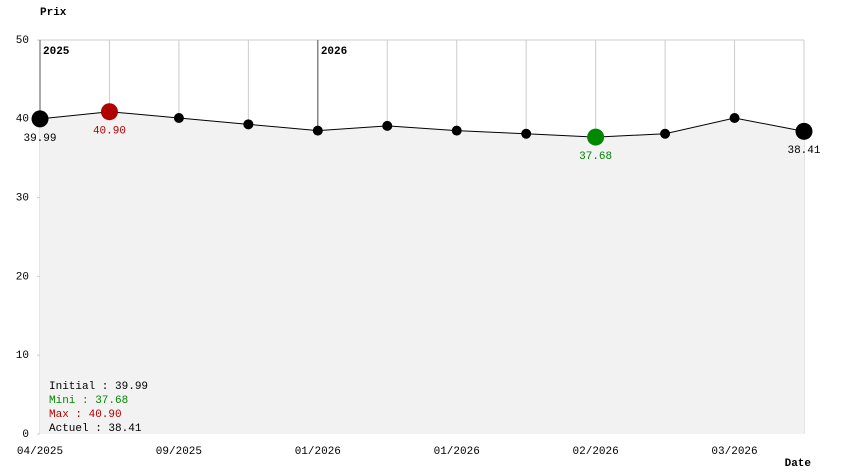  I want to click on y-tick-label: 30, so click(22, 199).